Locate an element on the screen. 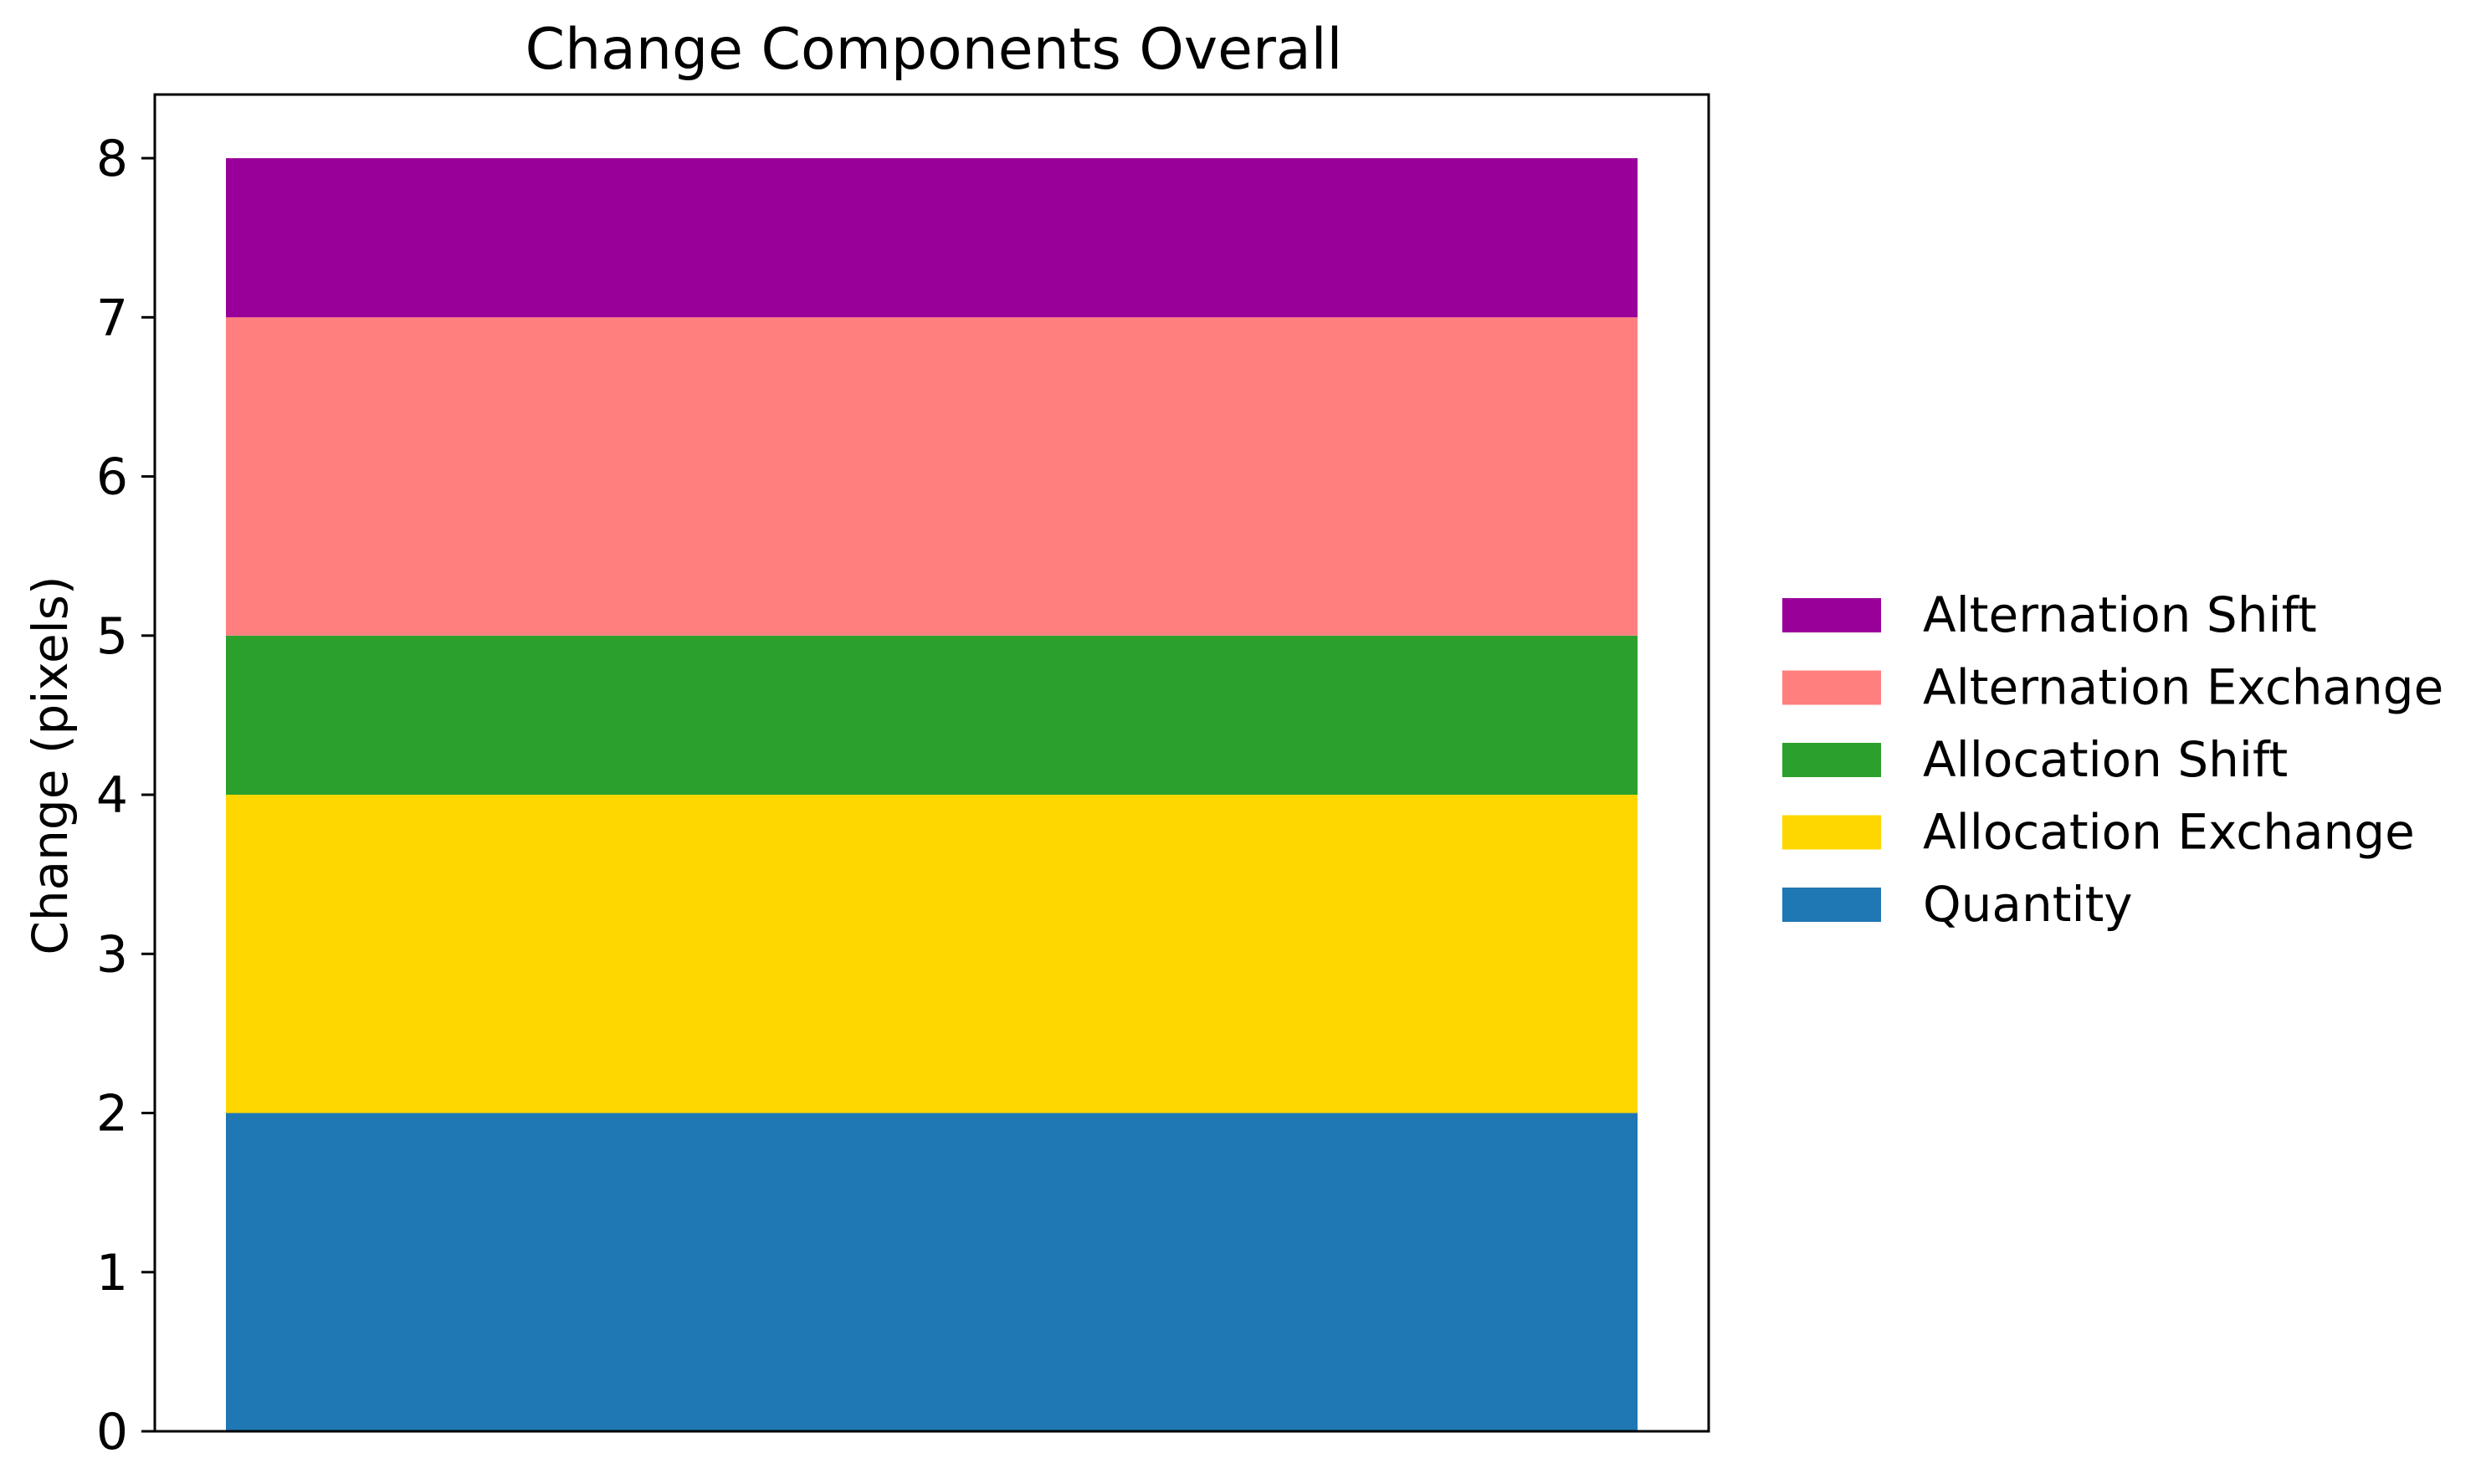  y-tick-label: 8 is located at coordinates (112, 159).